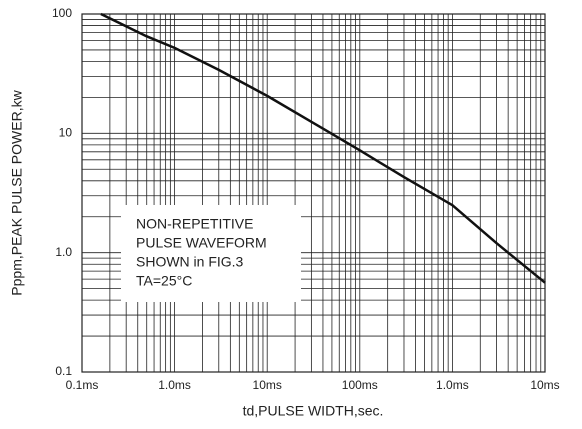 The height and width of the screenshot is (429, 582). I want to click on annotation-line: TA=25°C, so click(164, 281).